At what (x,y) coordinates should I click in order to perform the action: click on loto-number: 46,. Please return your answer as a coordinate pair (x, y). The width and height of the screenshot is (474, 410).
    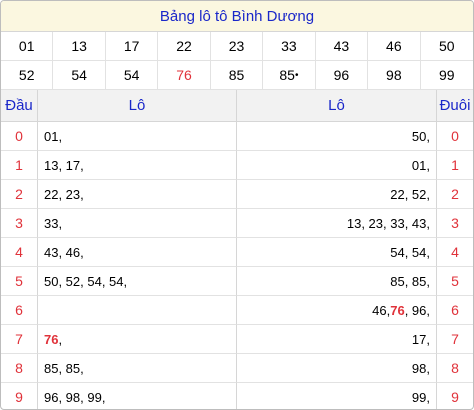
    Looking at the image, I should click on (381, 310).